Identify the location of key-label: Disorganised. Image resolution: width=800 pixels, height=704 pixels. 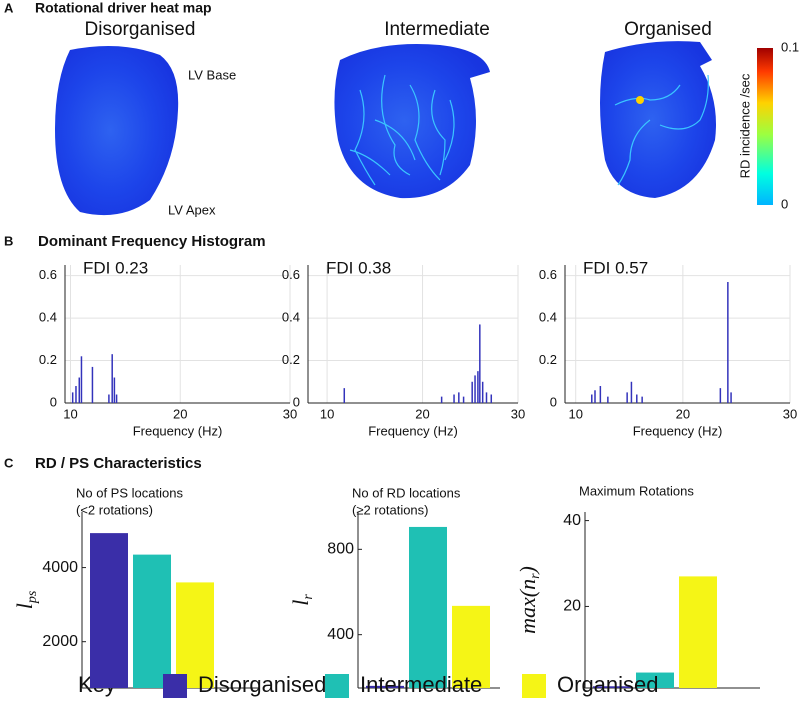
(262, 684).